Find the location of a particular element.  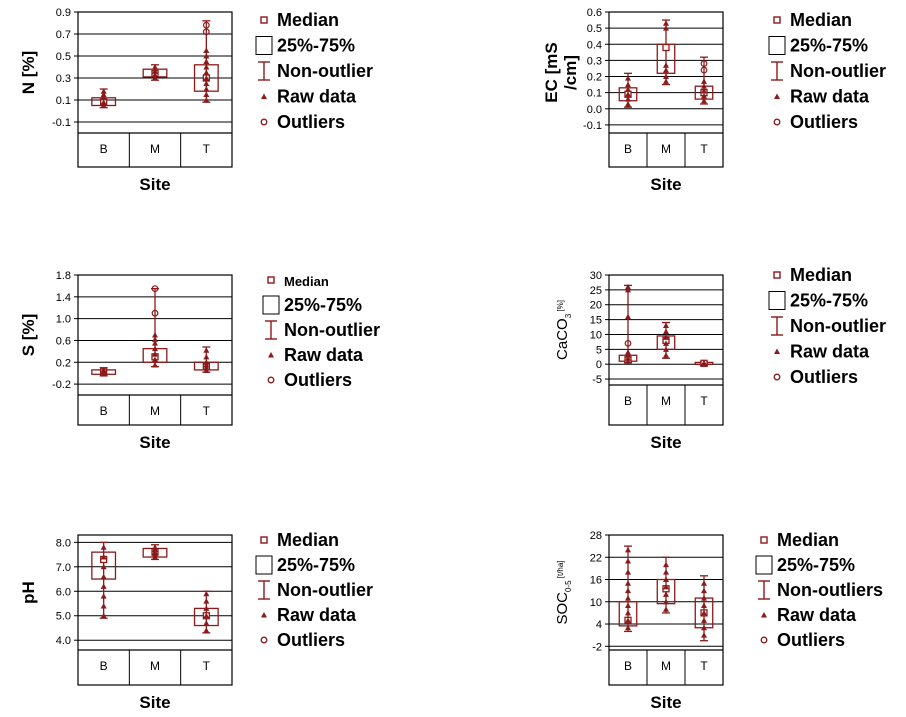

y-tick-label: 0.7 is located at coordinates (63, 35).